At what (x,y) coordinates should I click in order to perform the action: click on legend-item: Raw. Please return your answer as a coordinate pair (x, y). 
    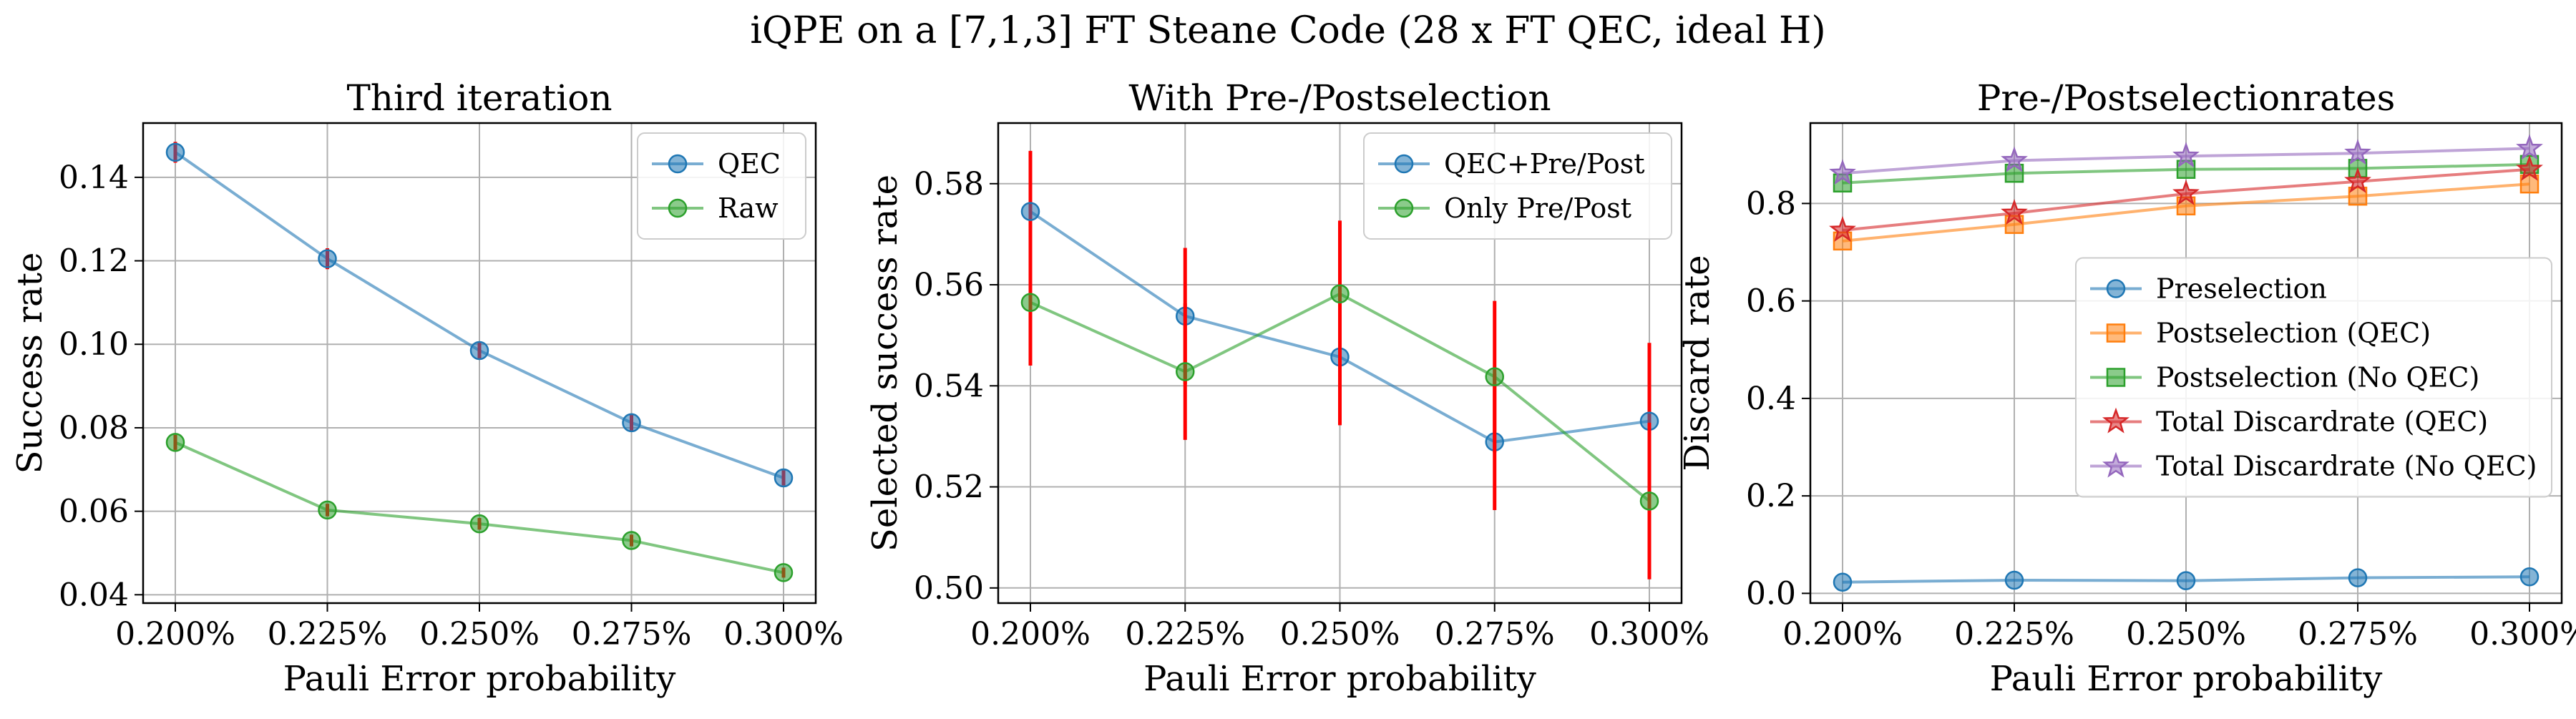
    Looking at the image, I should click on (715, 208).